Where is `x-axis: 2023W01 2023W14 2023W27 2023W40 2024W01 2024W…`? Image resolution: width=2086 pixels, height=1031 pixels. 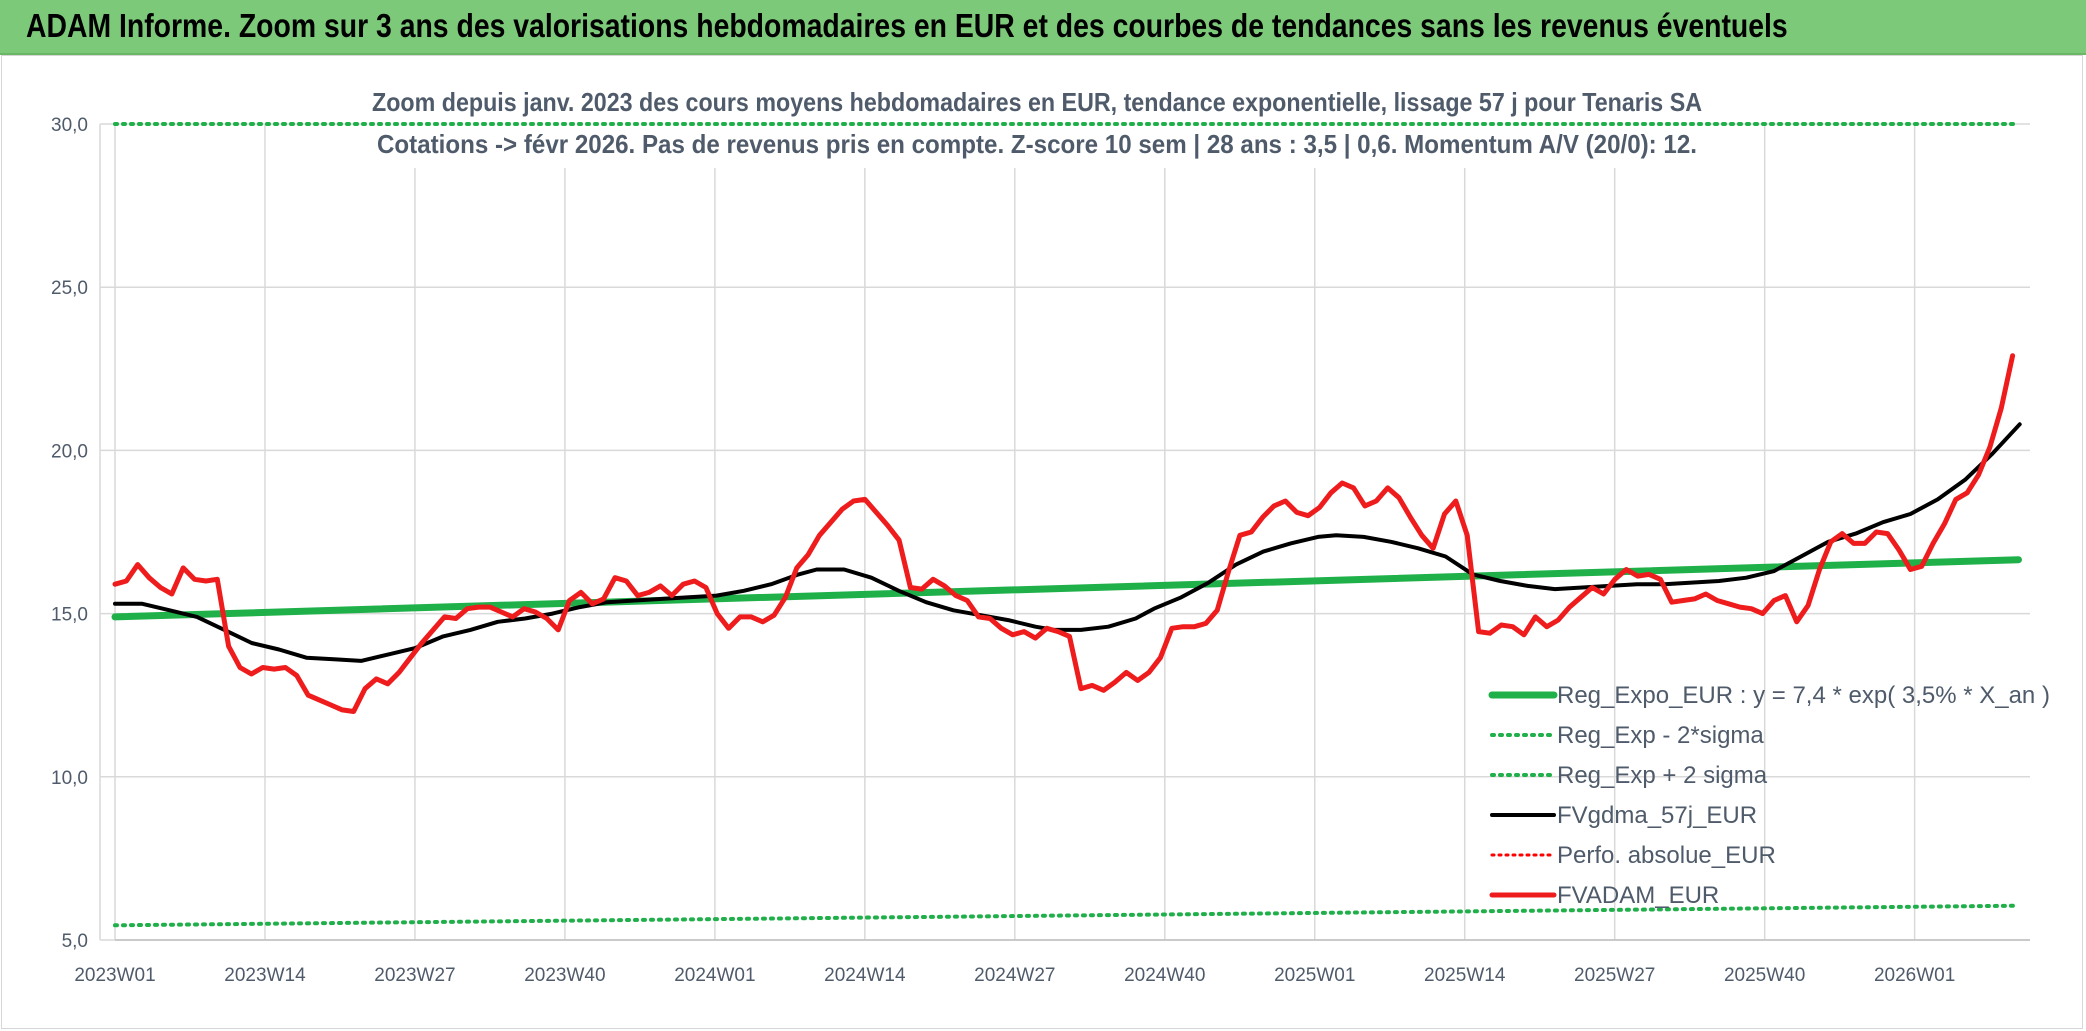 x-axis: 2023W01 2023W14 2023W27 2023W40 2024W01 2024W… is located at coordinates (1014, 975).